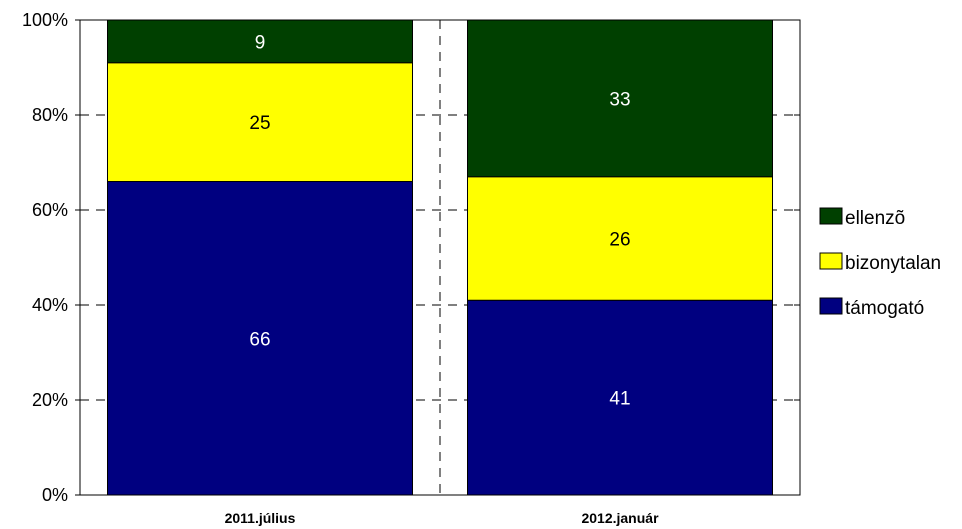  I want to click on y-tick-label: 80%, so click(50, 115).